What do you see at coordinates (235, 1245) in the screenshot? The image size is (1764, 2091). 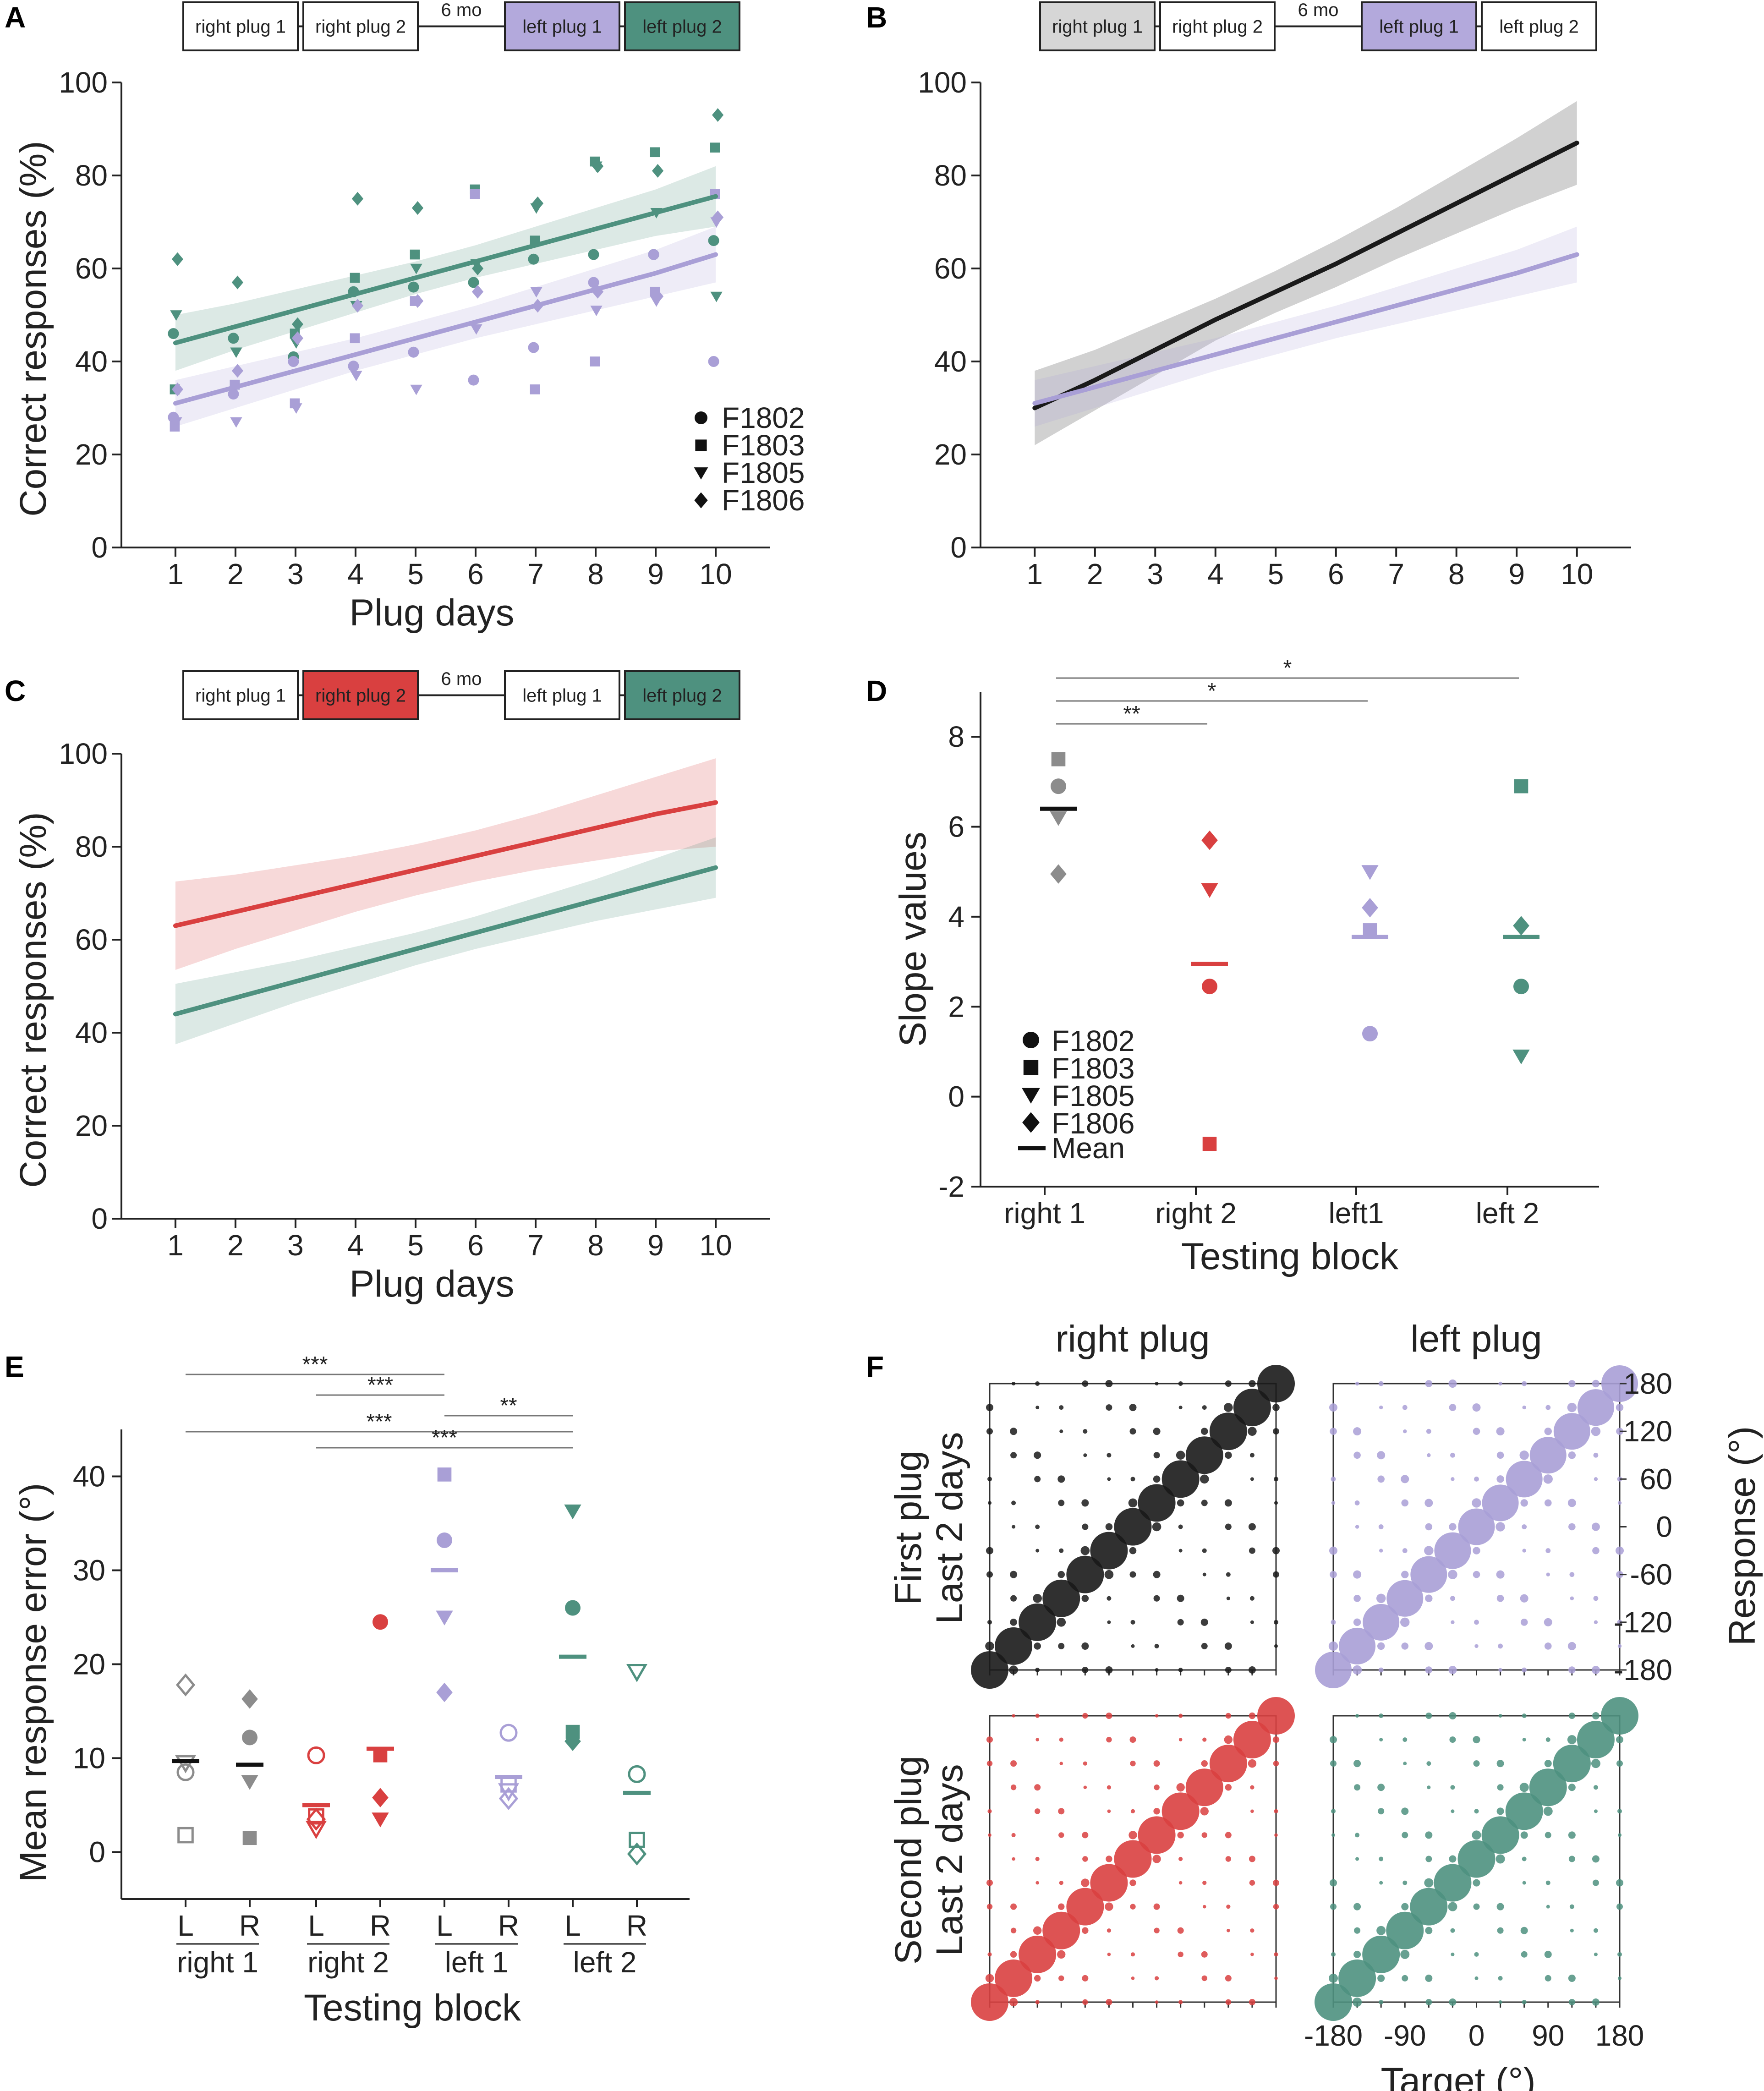 I see `x-tick-label: 2` at bounding box center [235, 1245].